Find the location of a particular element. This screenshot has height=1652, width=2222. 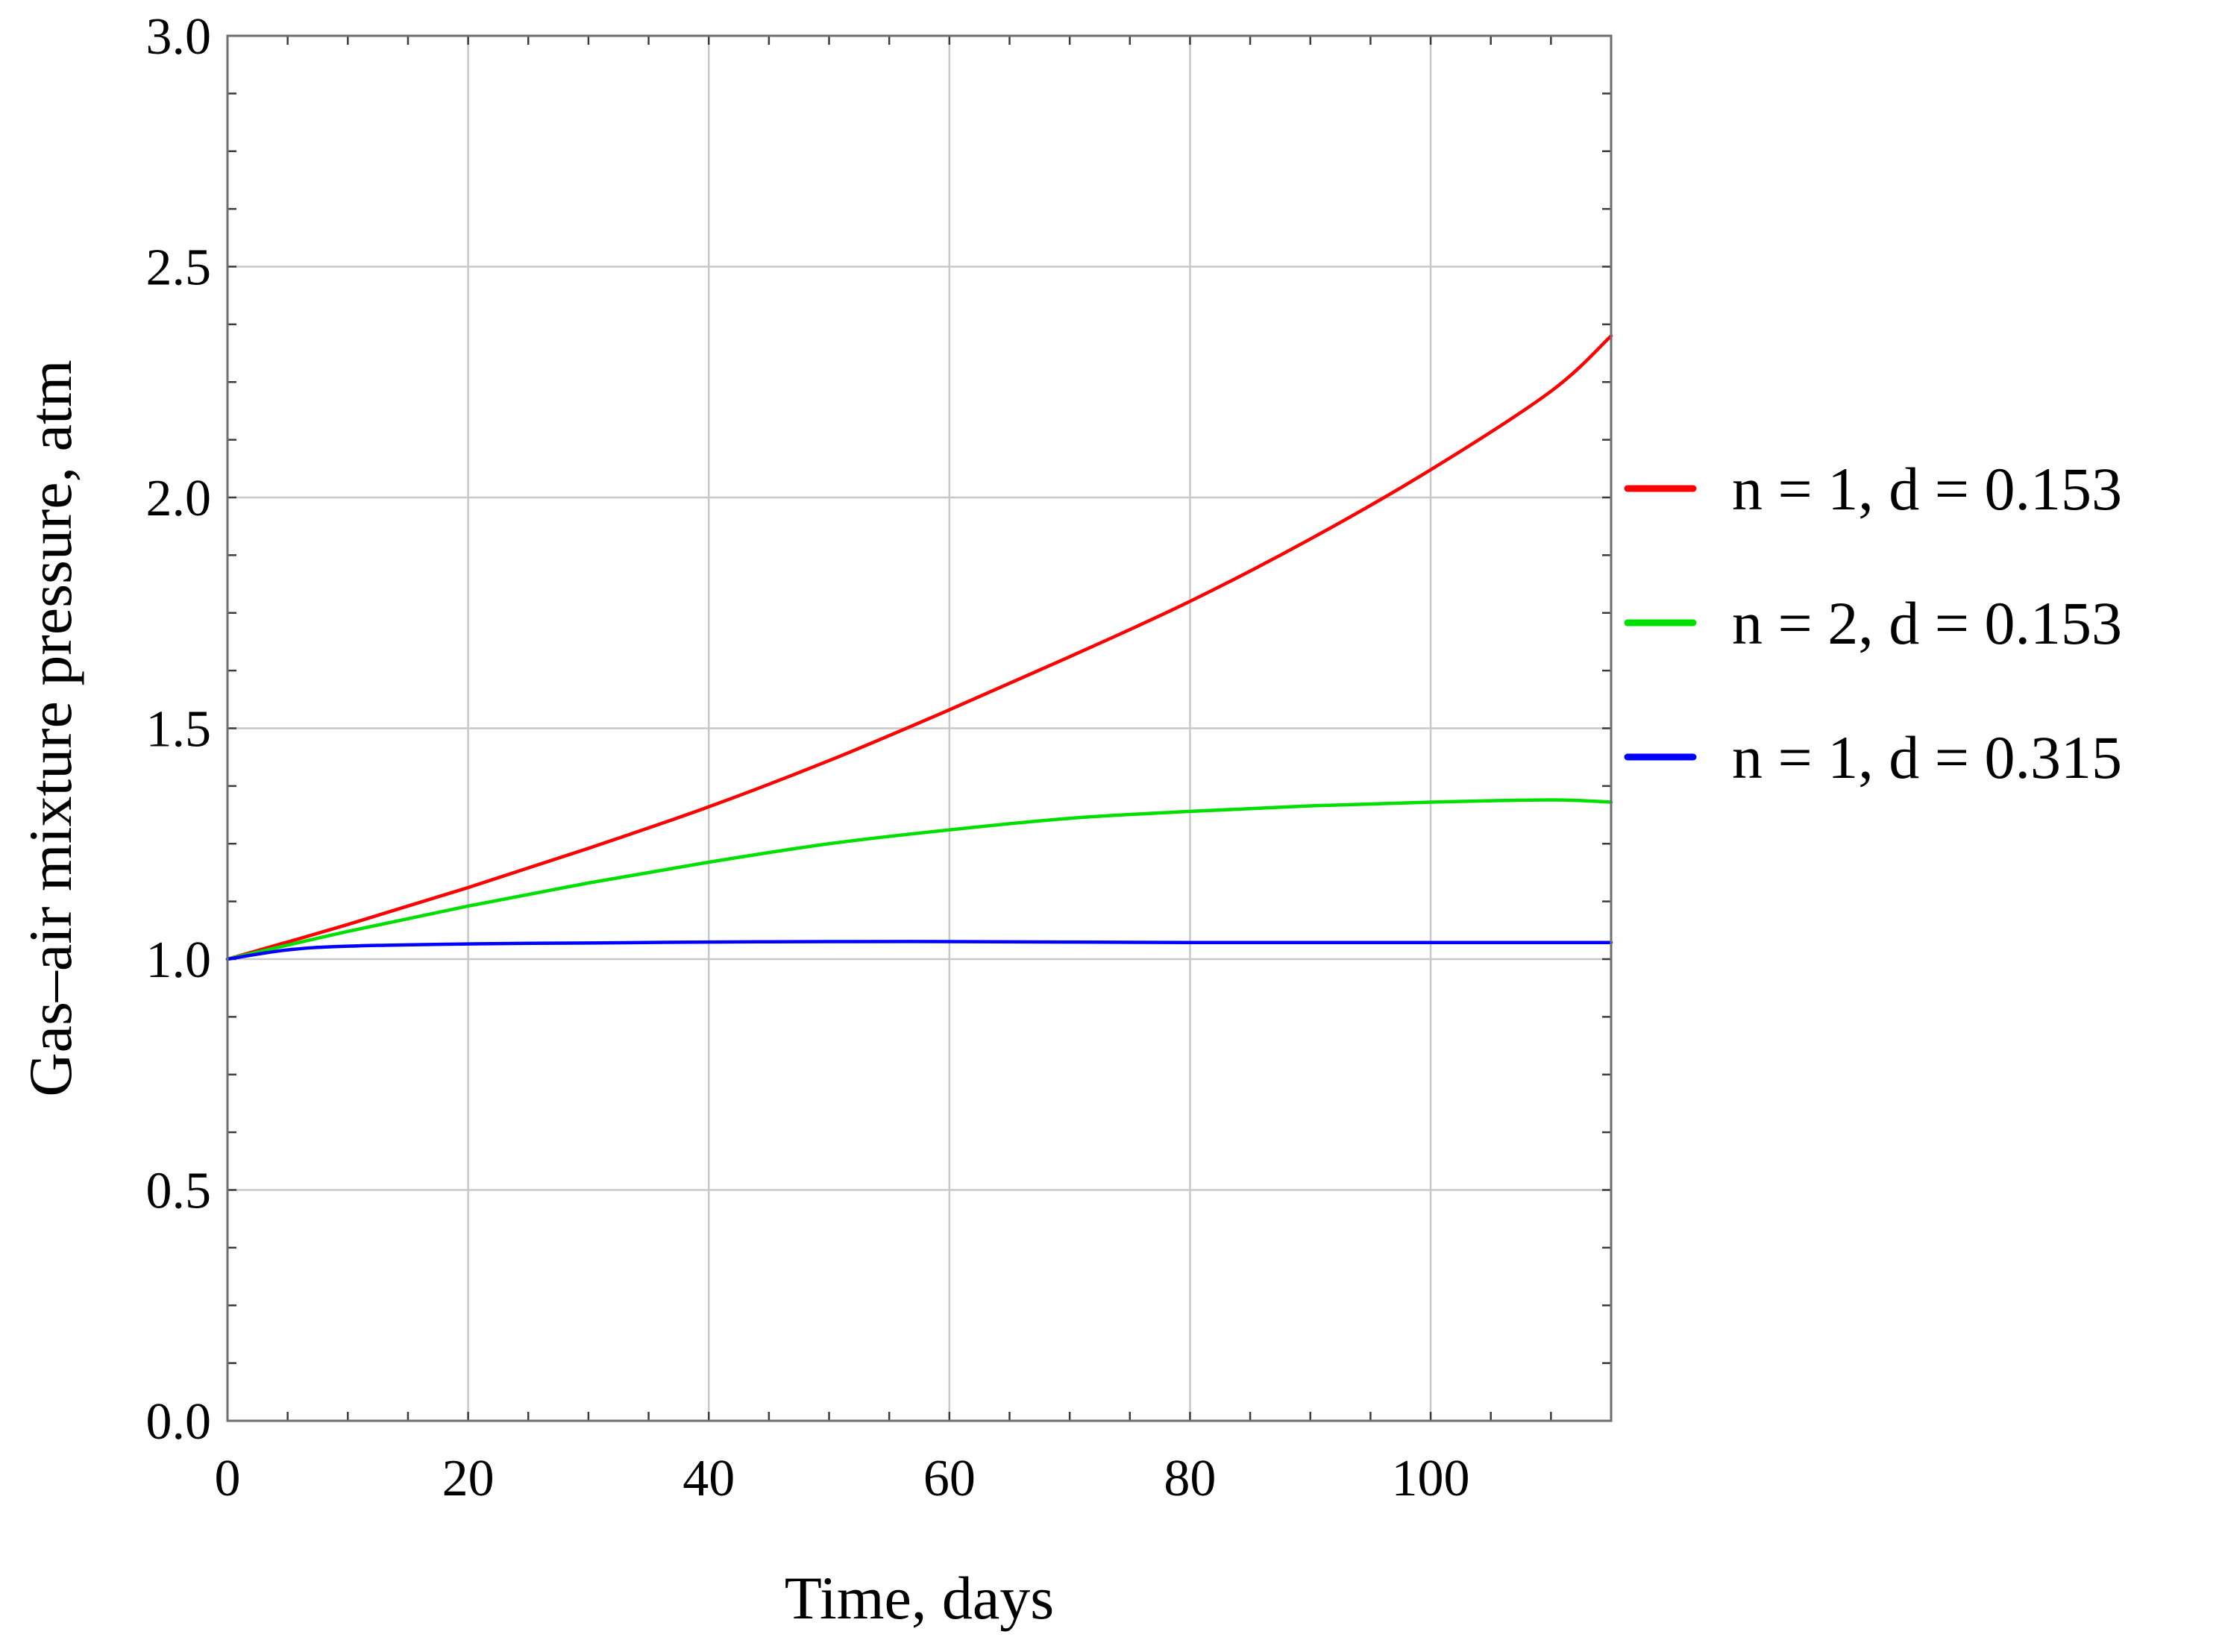

x-tick-label: 60 is located at coordinates (949, 1478).